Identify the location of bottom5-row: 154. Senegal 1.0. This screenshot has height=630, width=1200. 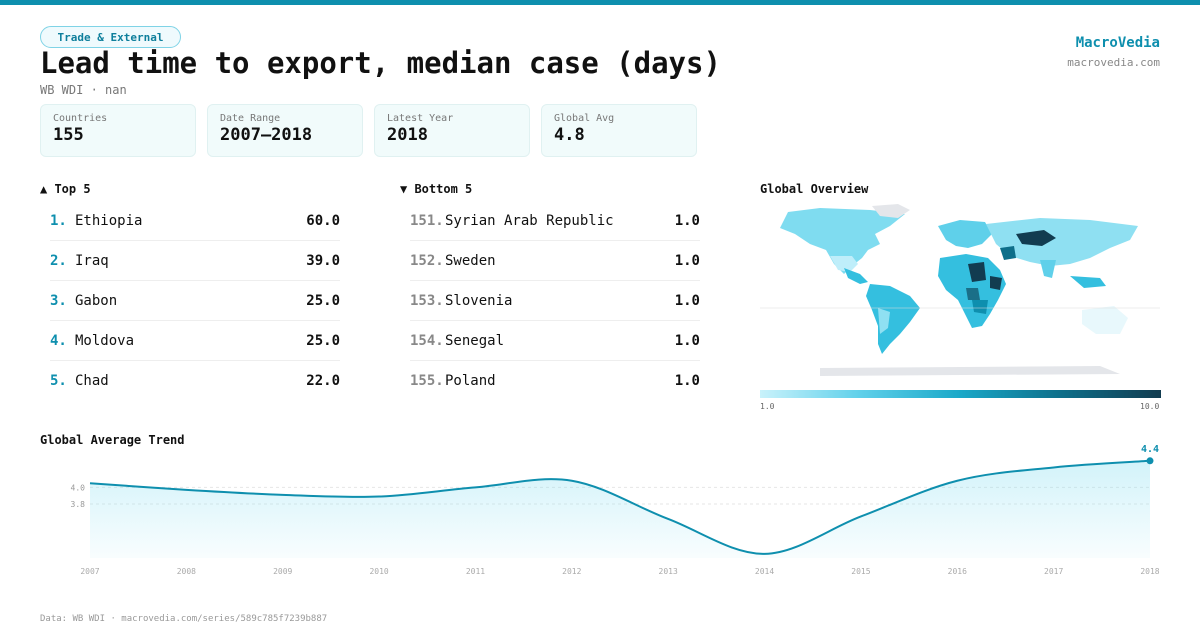
(555, 341).